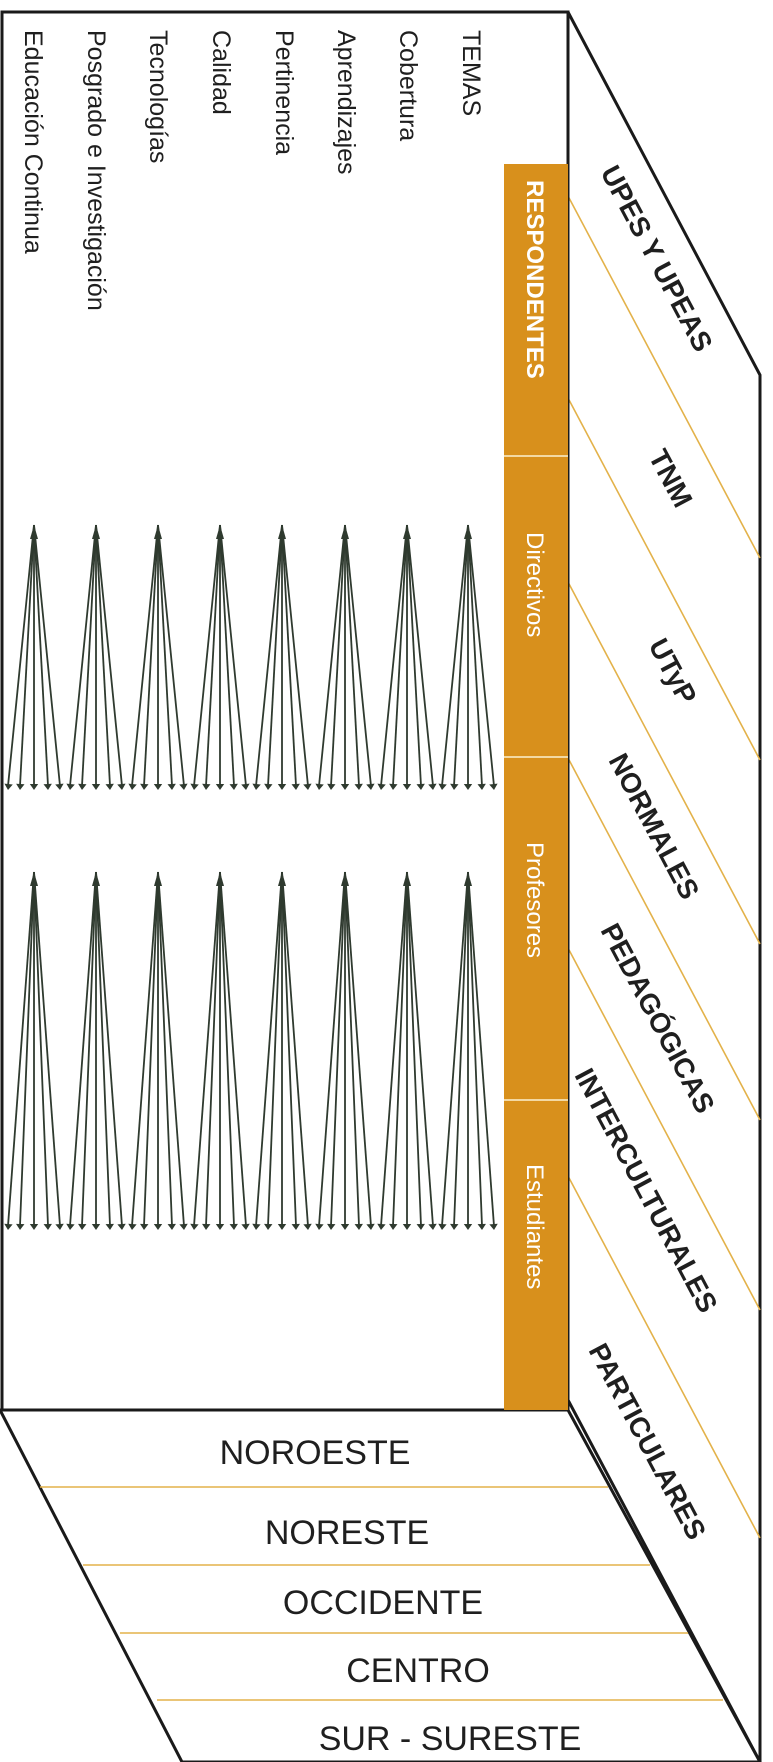 The image size is (773, 1762). I want to click on region-sur-sureste: SUR - SURESTE, so click(450, 1739).